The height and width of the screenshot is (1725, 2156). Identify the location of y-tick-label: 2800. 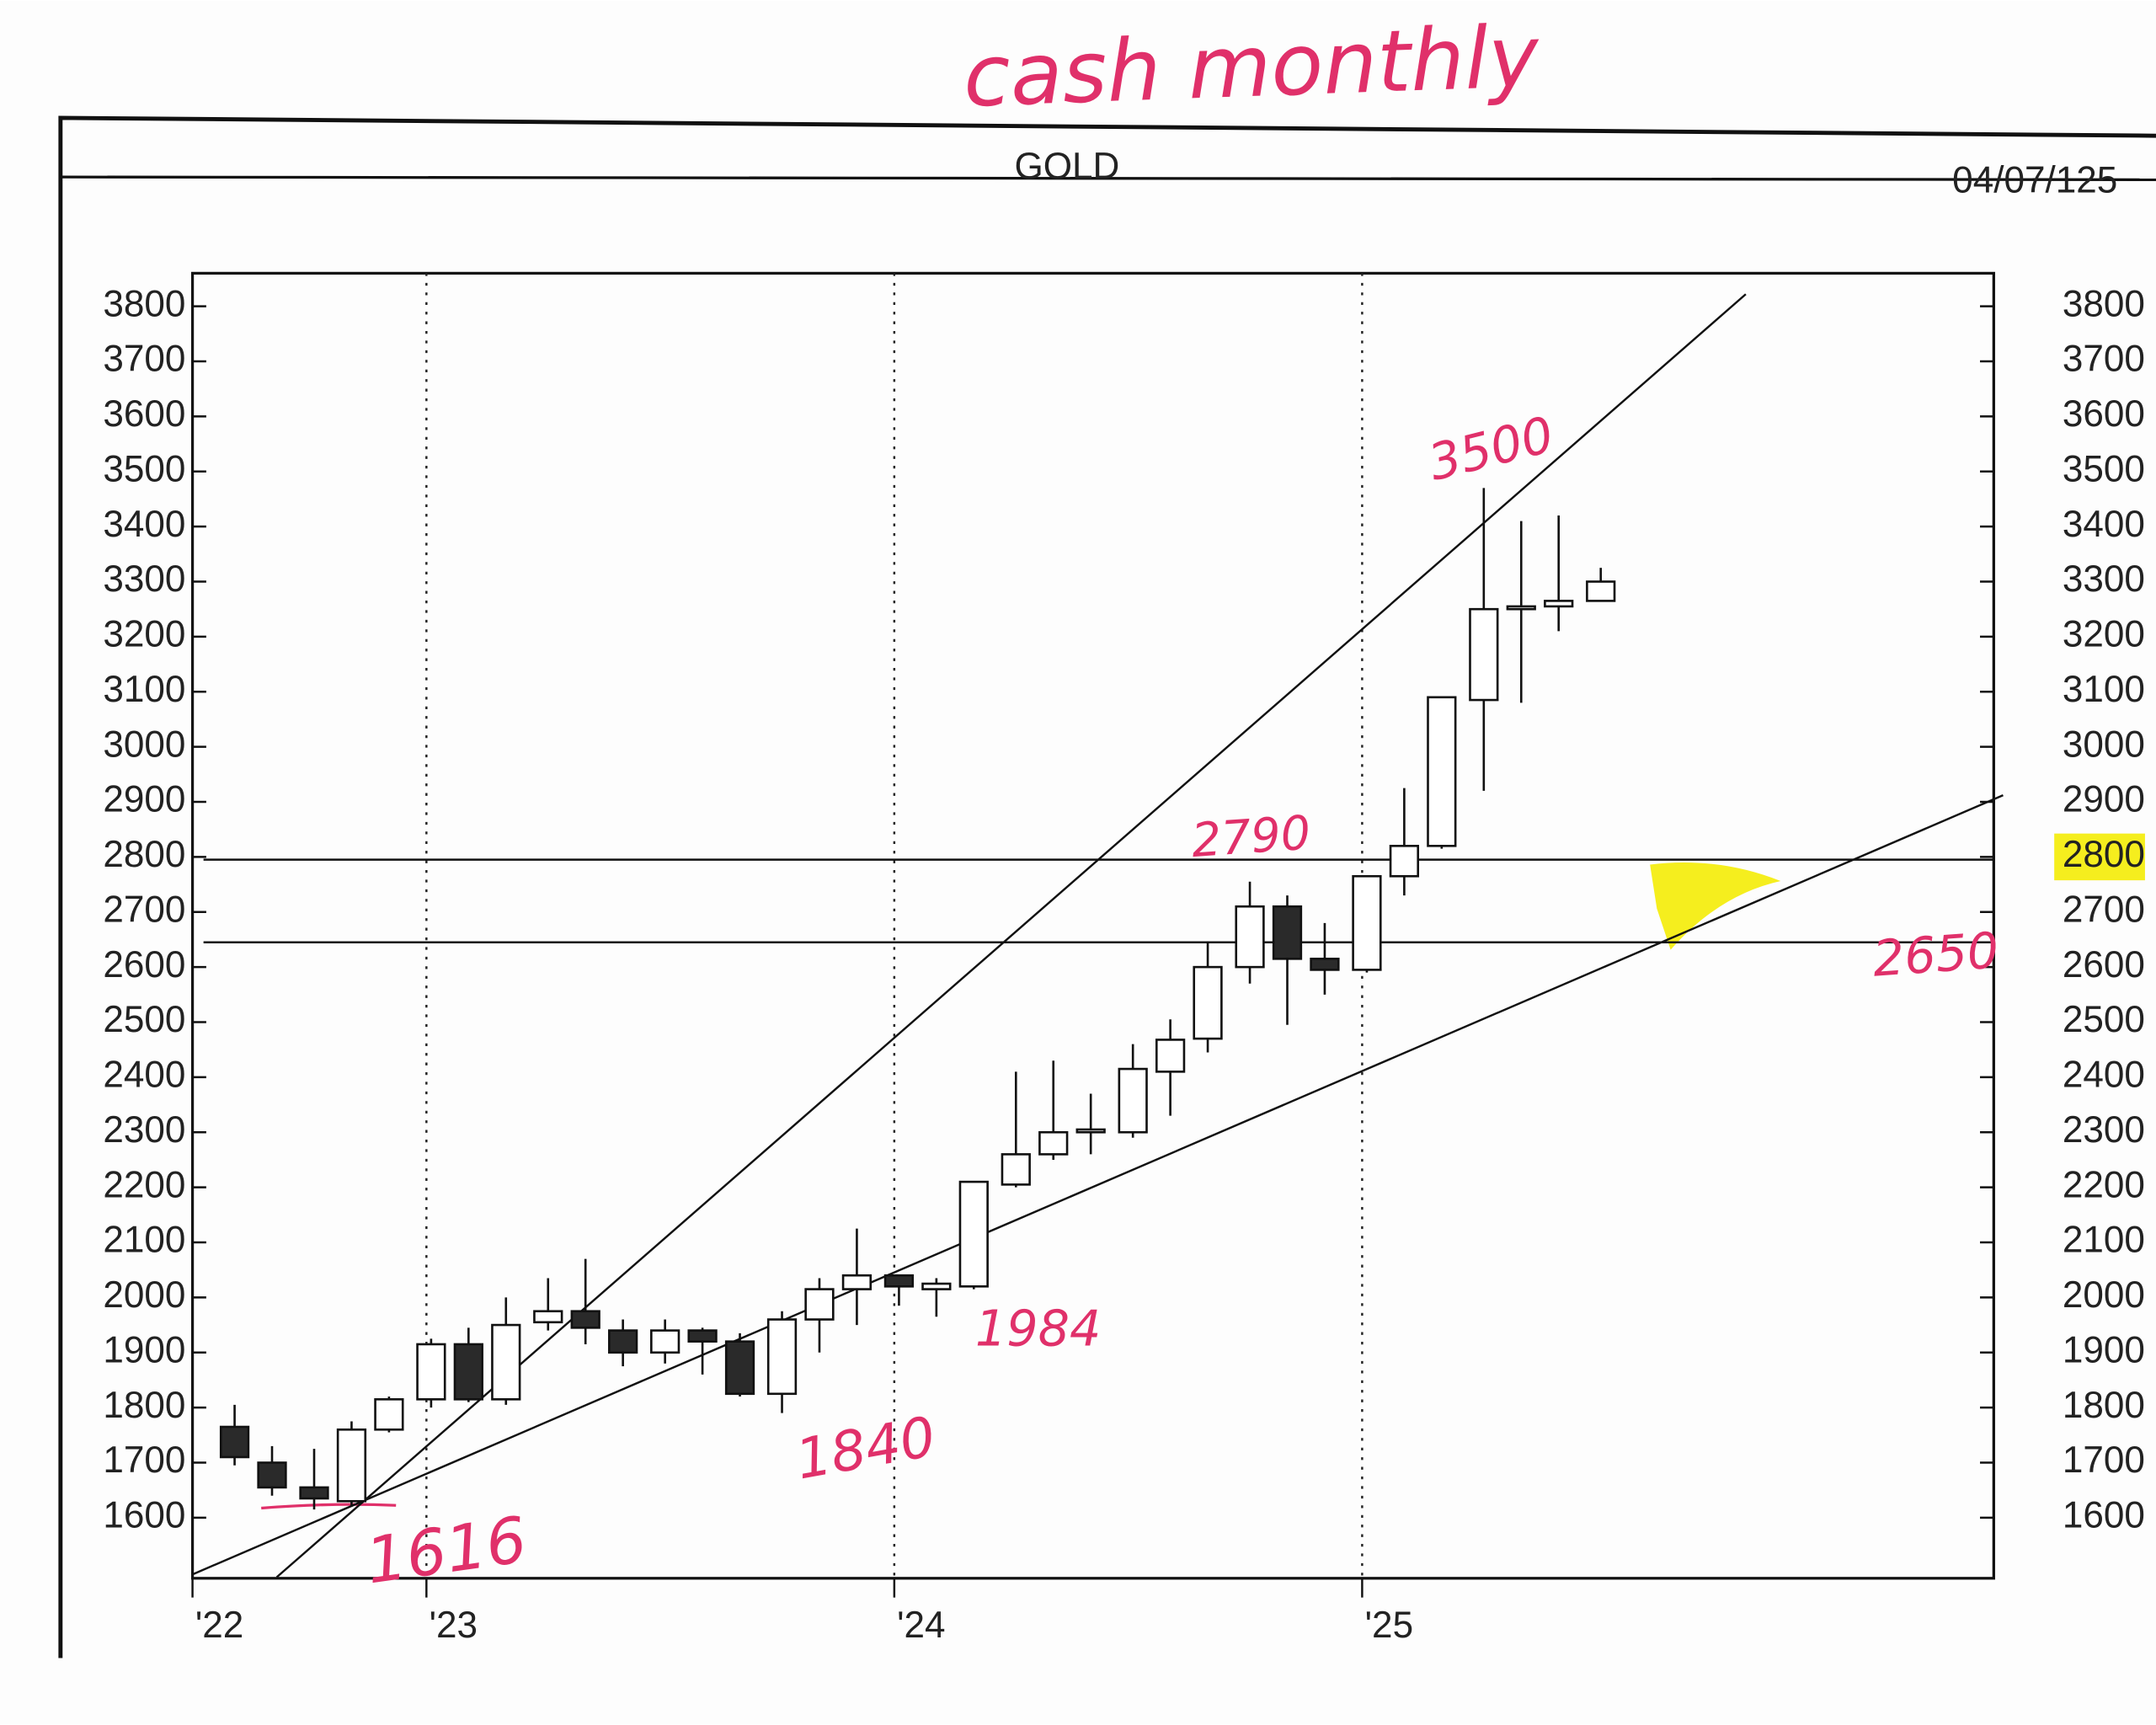
(144, 854).